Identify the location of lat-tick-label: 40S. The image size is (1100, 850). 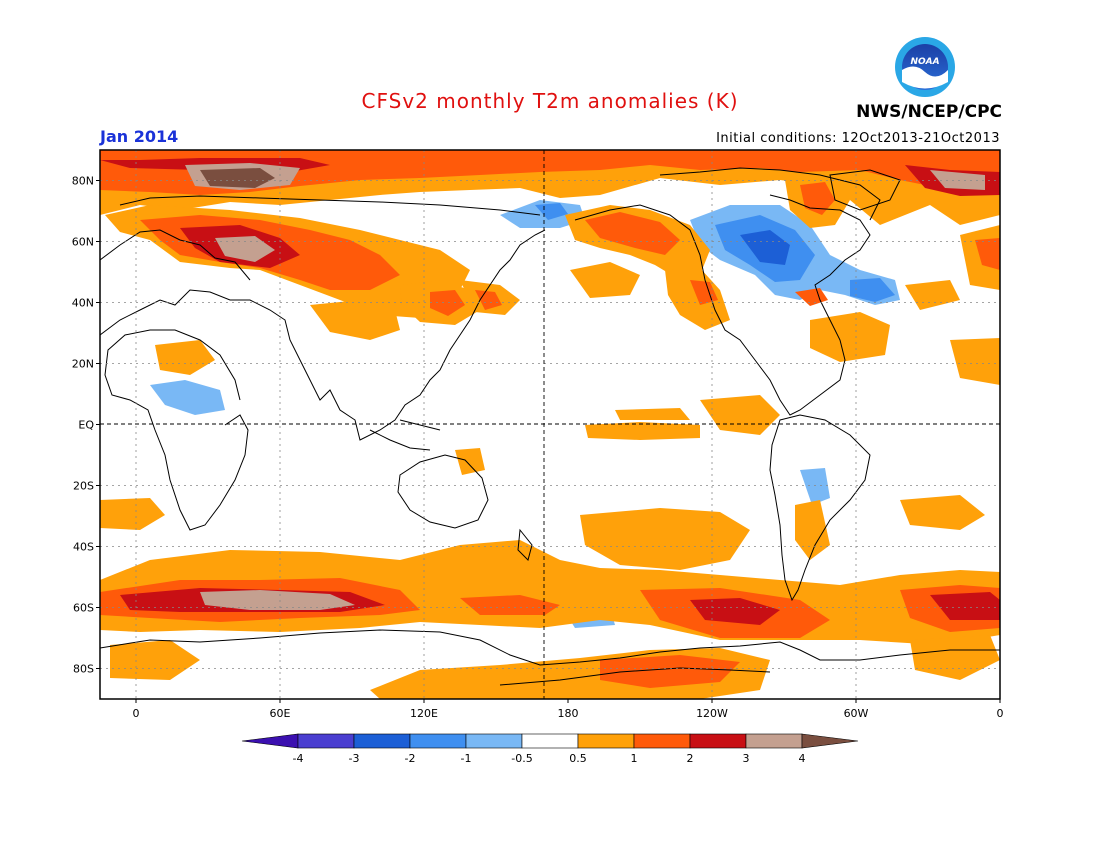
(83, 547).